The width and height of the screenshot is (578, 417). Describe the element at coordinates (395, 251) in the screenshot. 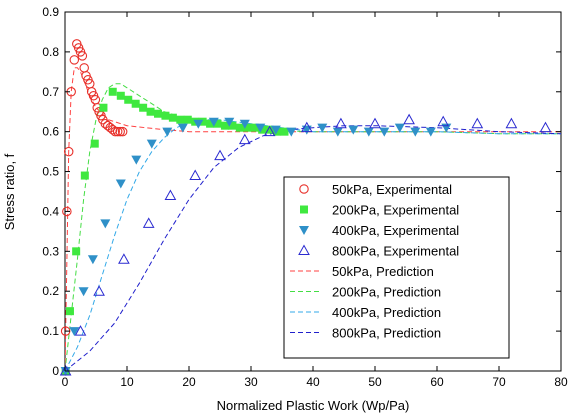

I see `legend-label: 800kPa, Experimental` at that location.